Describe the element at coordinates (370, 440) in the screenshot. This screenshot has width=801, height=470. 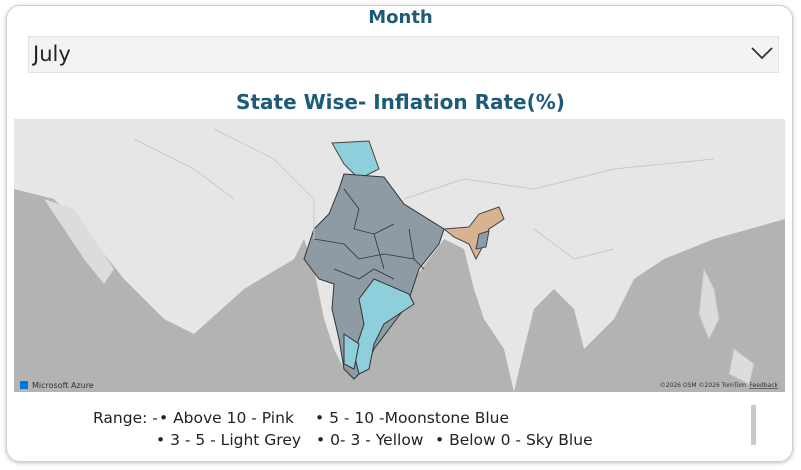
I see `legend-item: • 0- 3 - Yellow` at that location.